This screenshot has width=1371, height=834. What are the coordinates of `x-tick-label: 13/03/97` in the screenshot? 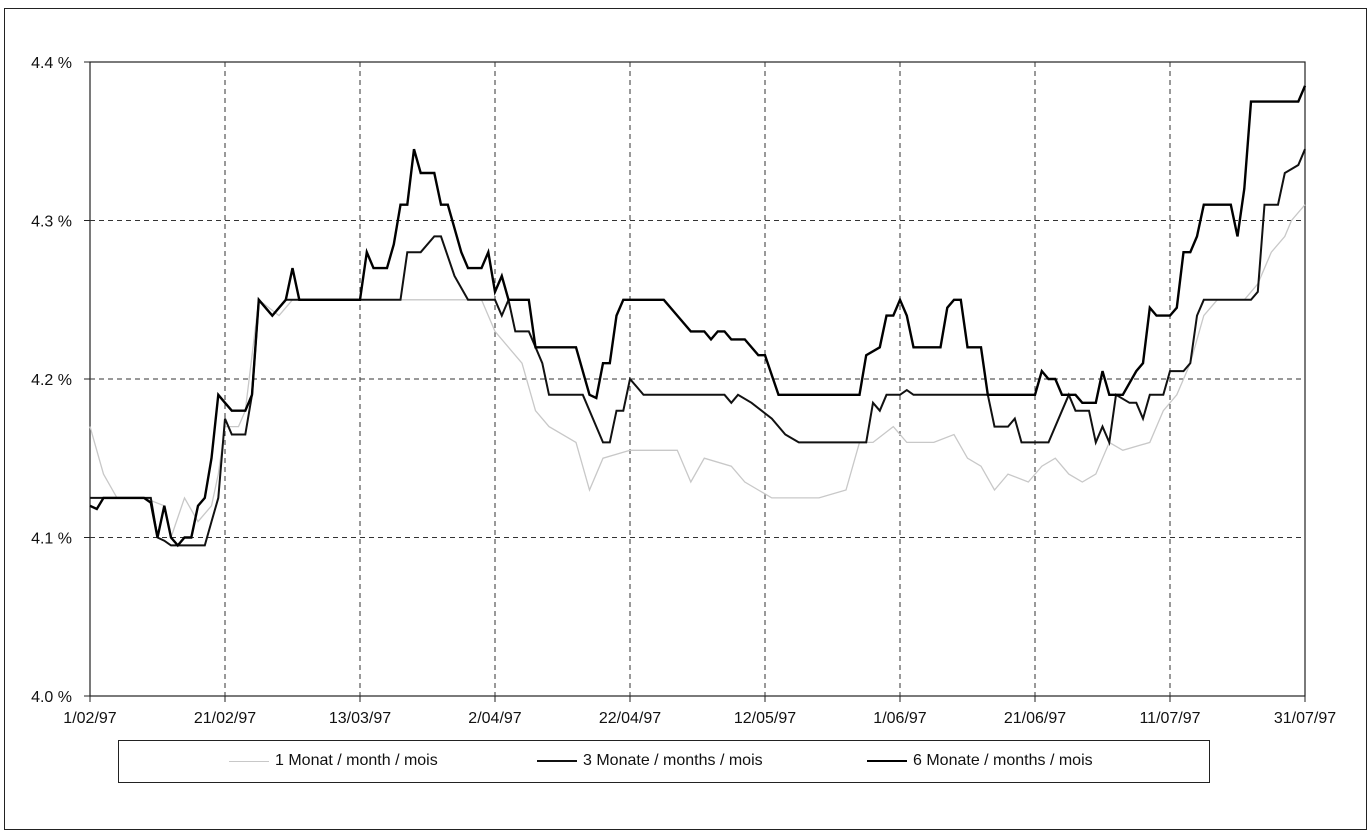 It's located at (360, 718).